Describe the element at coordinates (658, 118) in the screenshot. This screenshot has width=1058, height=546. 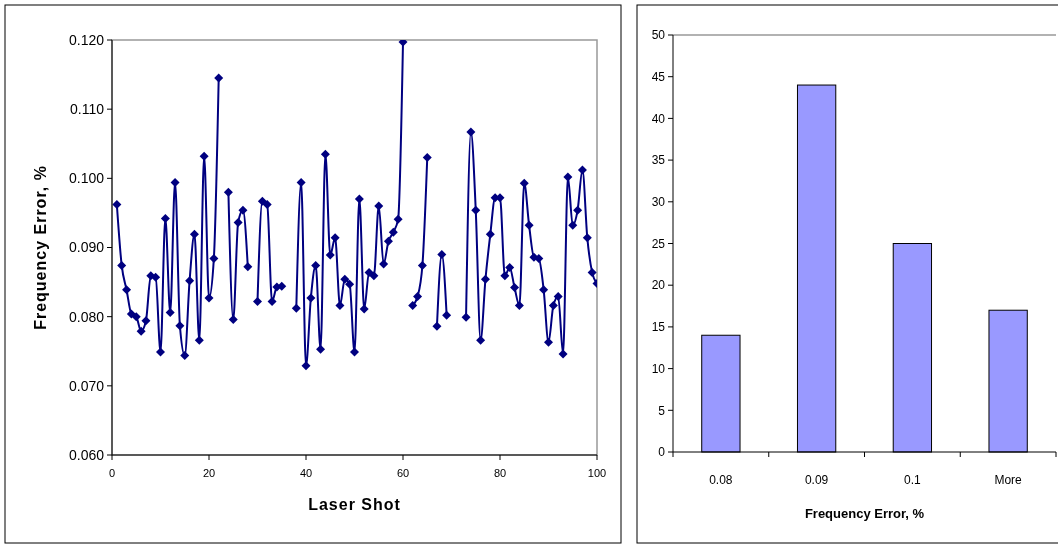
I see `y-tick-label: 40` at that location.